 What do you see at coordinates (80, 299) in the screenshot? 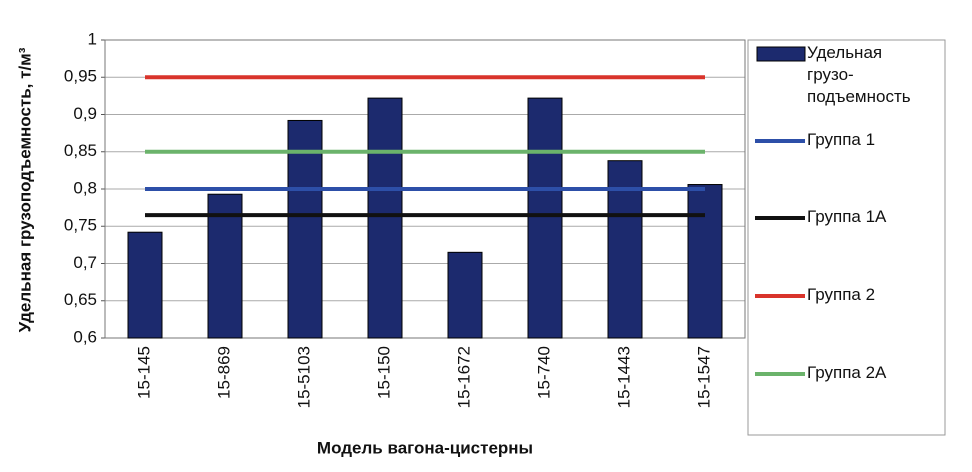
I see `y-tick-label: 0,65` at bounding box center [80, 299].